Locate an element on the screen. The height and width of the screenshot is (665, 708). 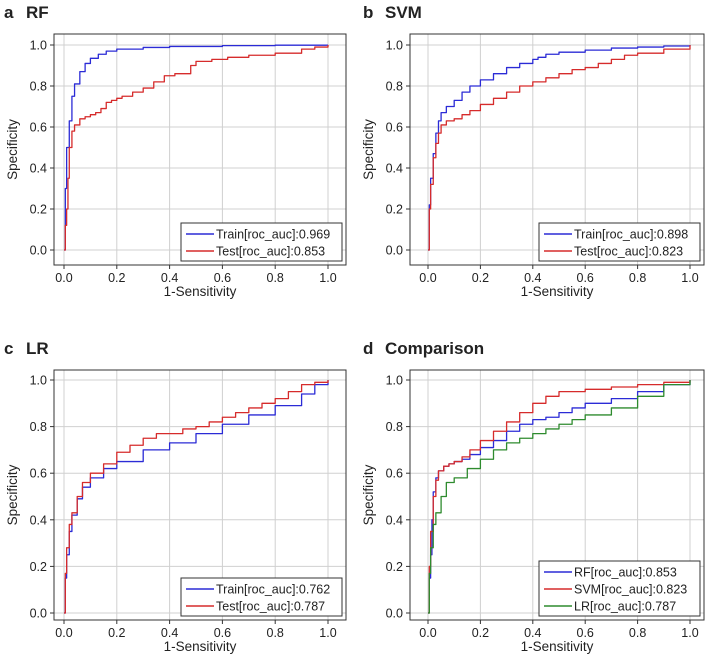
legend-entry: SVM[roc_auc]:0.823 is located at coordinates (630, 590).